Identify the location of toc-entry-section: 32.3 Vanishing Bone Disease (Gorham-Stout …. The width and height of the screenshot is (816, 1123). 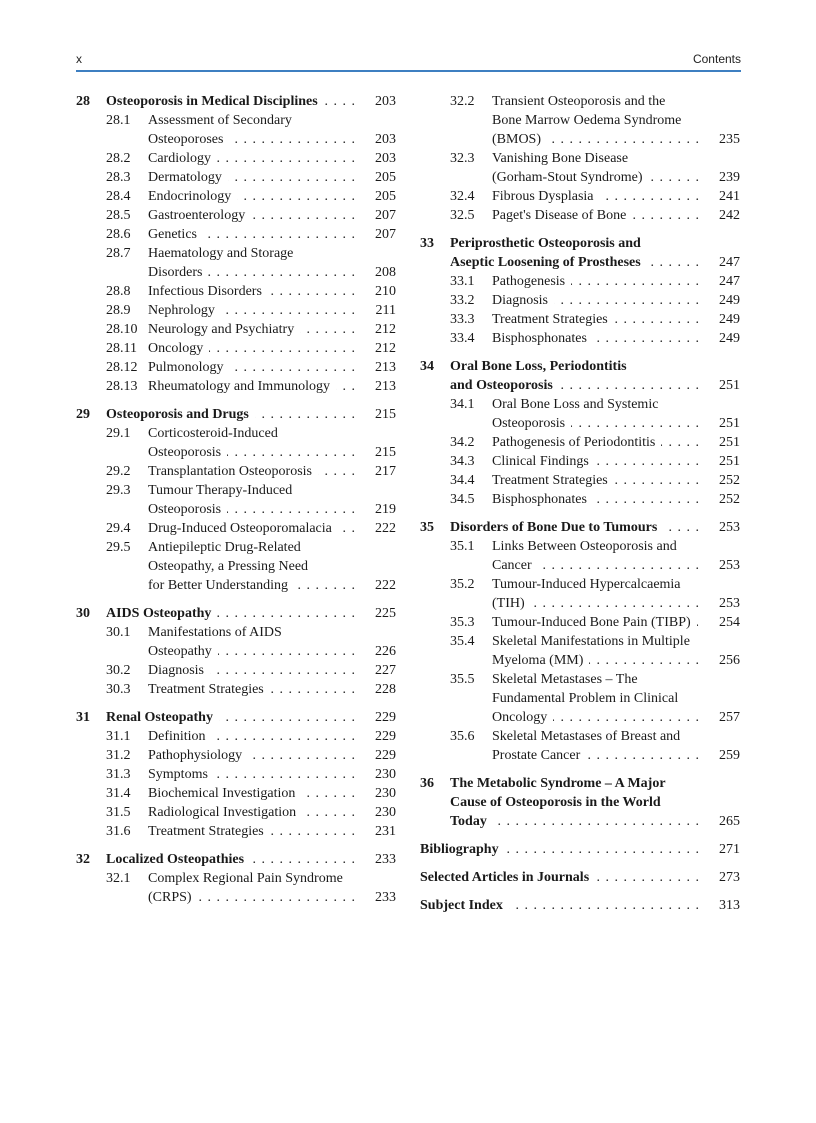
(580, 168).